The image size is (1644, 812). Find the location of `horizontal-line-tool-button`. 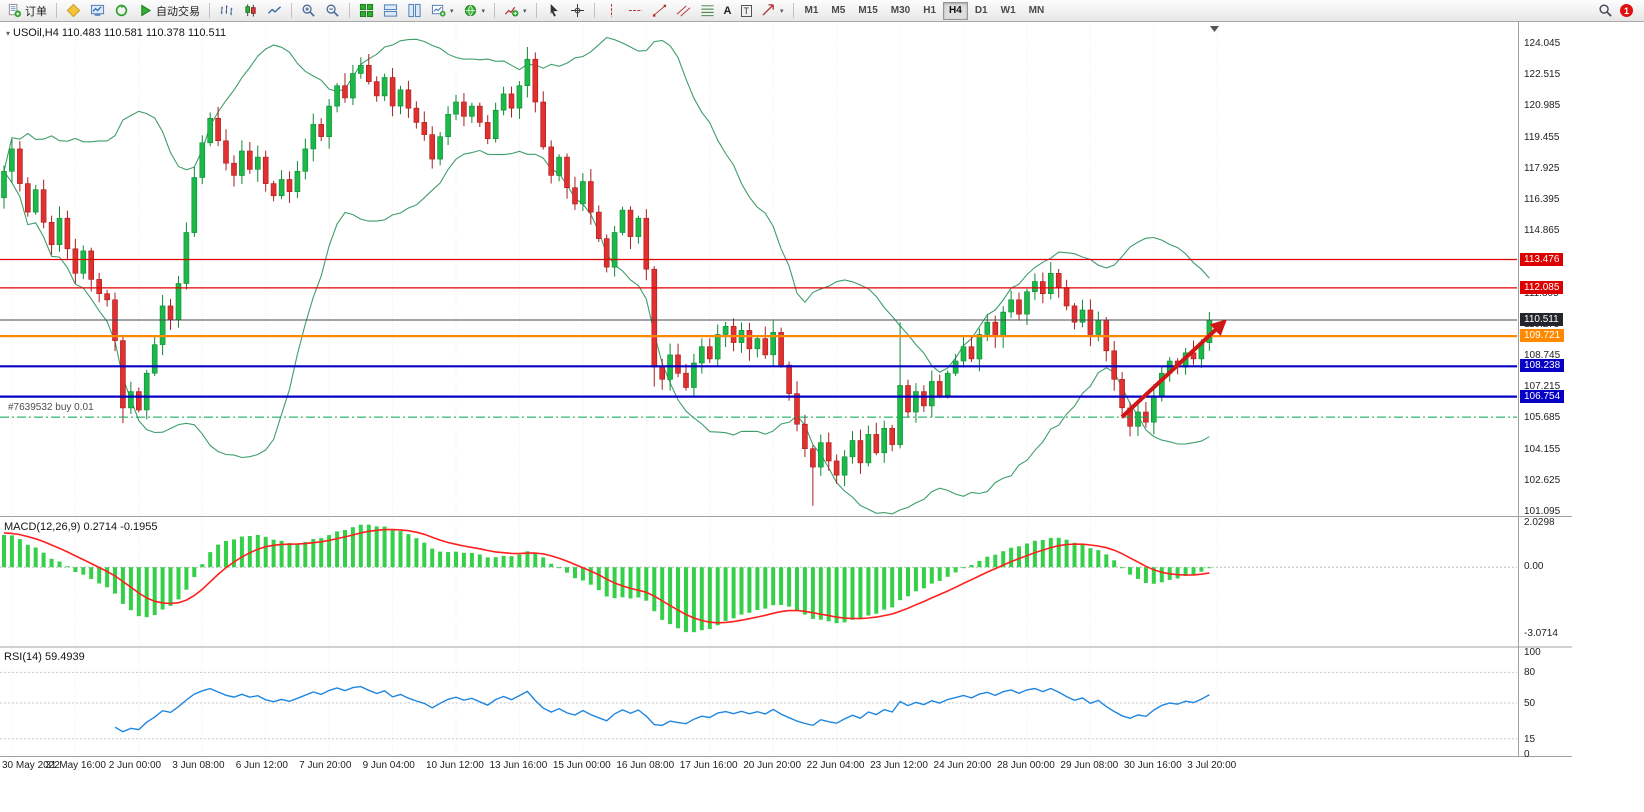

horizontal-line-tool-button is located at coordinates (635, 11).